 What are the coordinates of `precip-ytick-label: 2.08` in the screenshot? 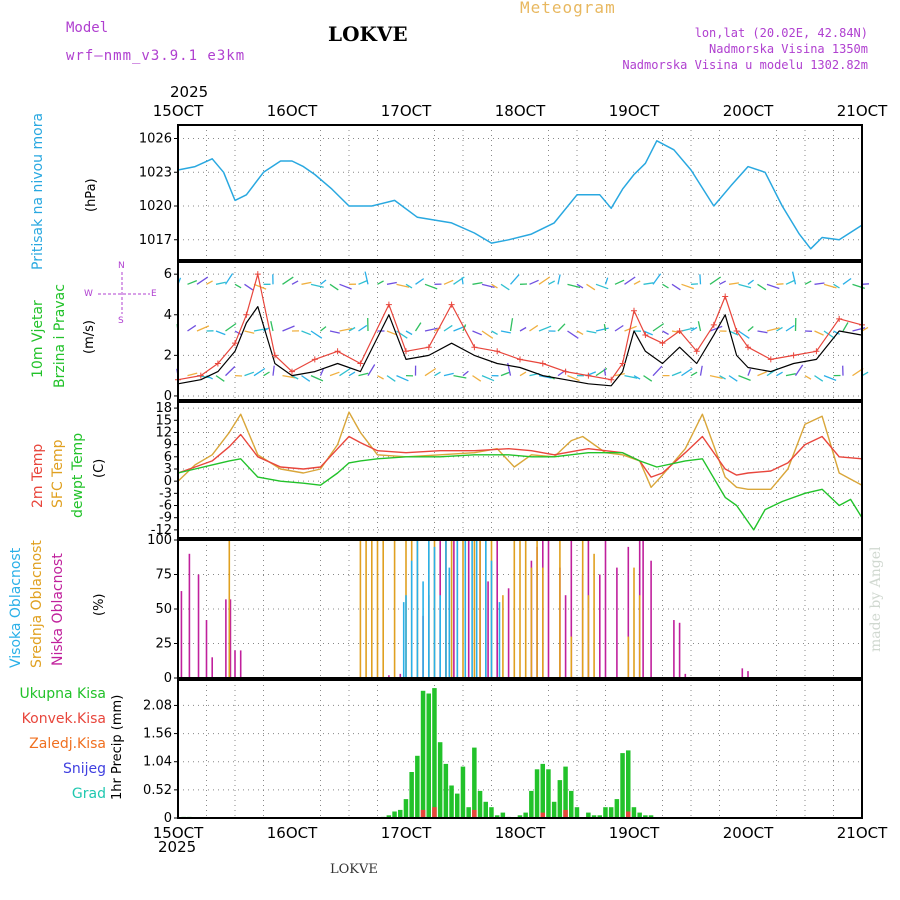 It's located at (157, 705).